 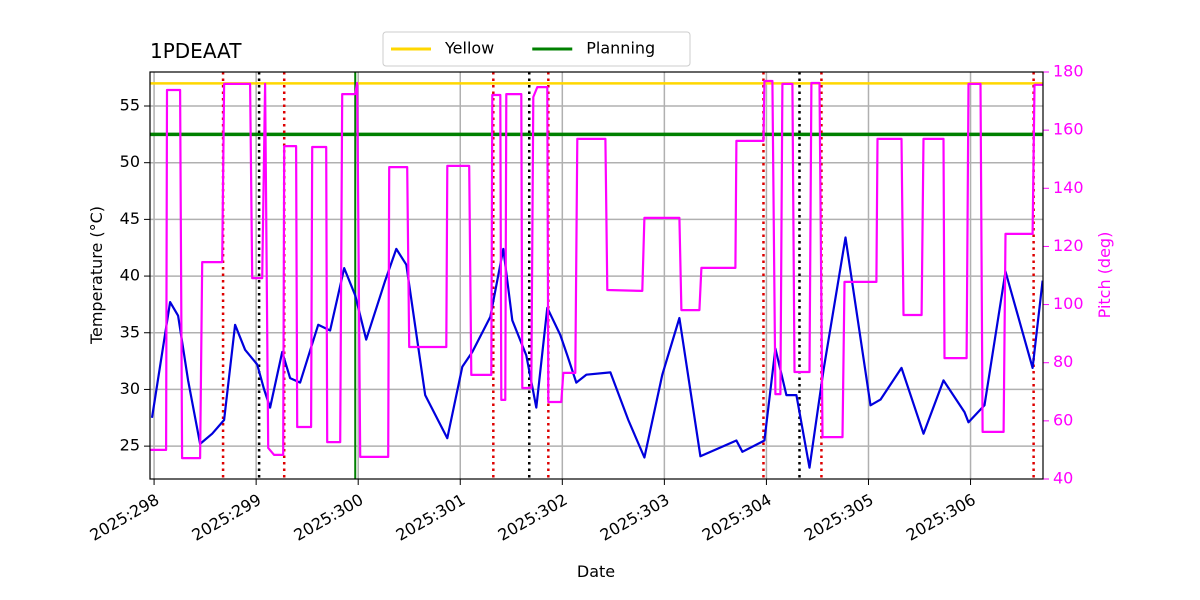 I want to click on legend-label: Planning, so click(x=620, y=48).